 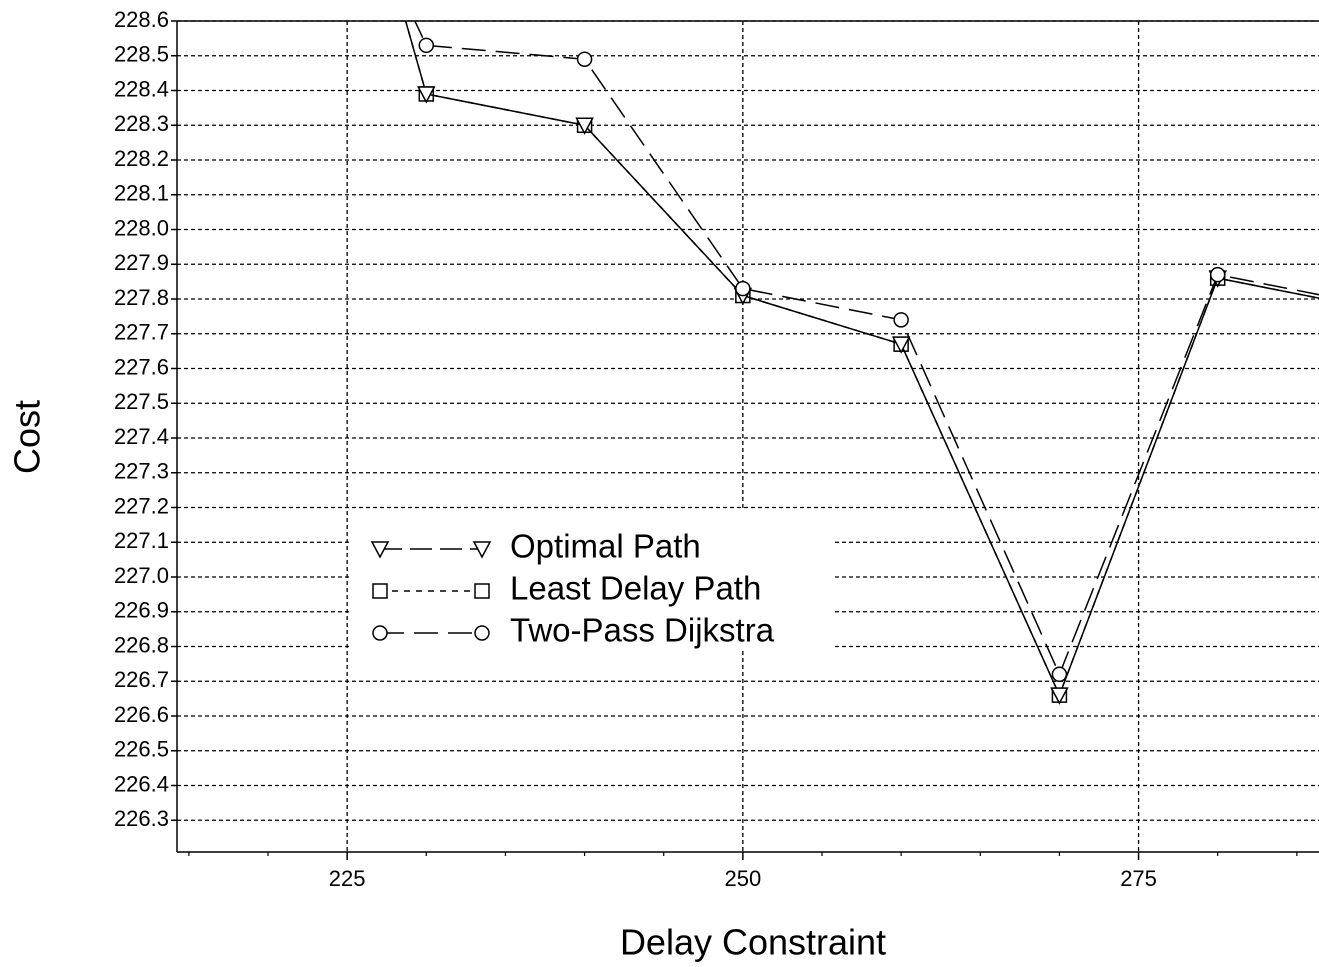 I want to click on y-tick-label: 226.4, so click(x=141, y=783).